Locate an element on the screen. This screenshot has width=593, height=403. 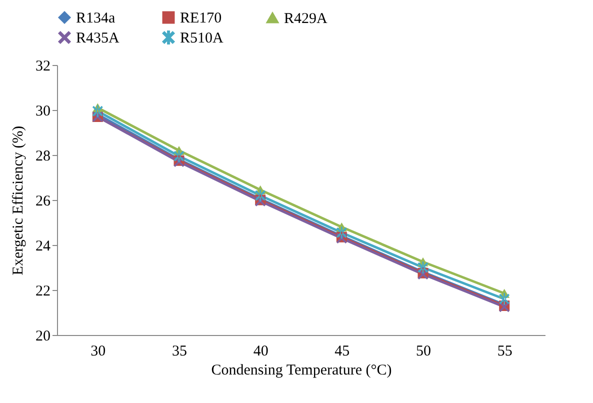
x-tick-label: 45 is located at coordinates (342, 352).